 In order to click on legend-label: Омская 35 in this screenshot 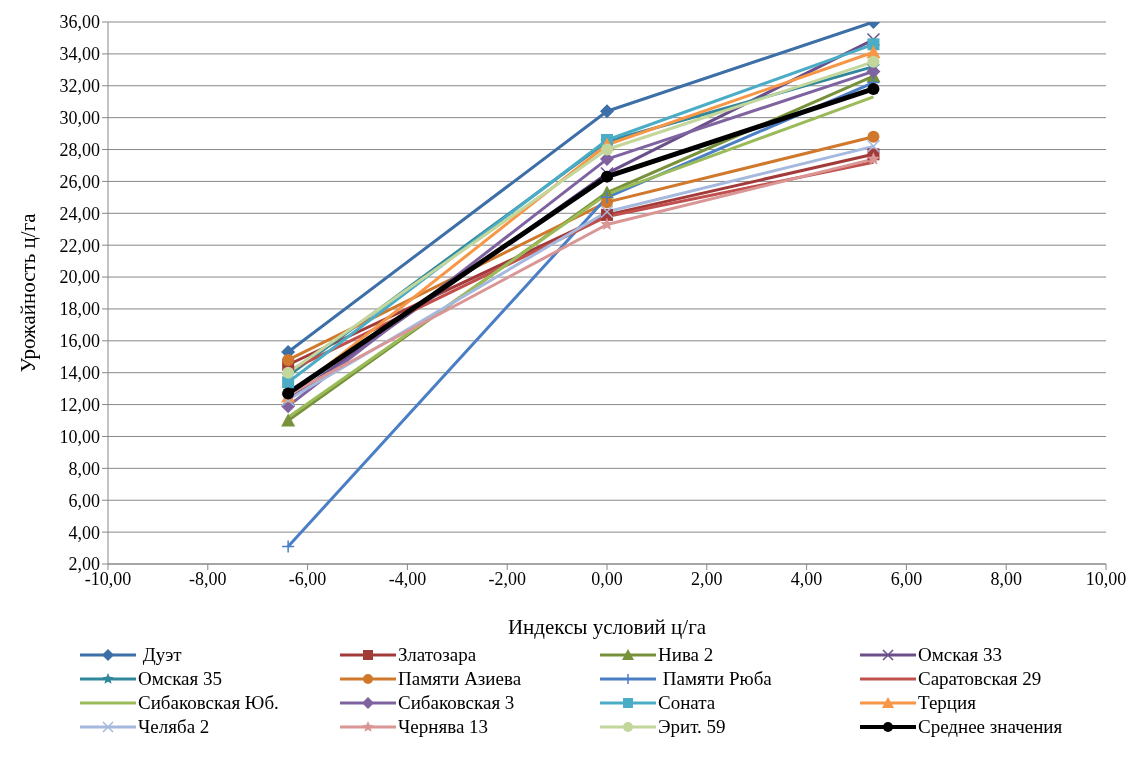, I will do `click(180, 679)`.